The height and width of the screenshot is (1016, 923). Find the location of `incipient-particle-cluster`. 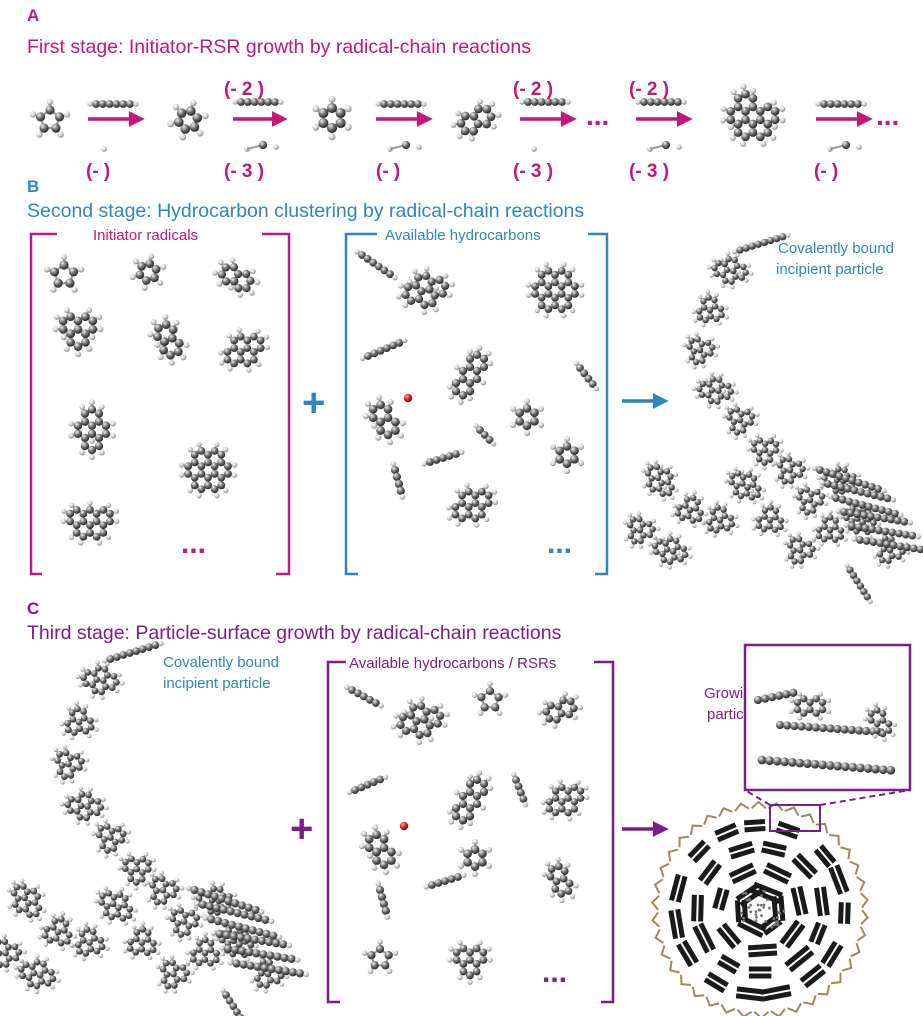

incipient-particle-cluster is located at coordinates (772, 418).